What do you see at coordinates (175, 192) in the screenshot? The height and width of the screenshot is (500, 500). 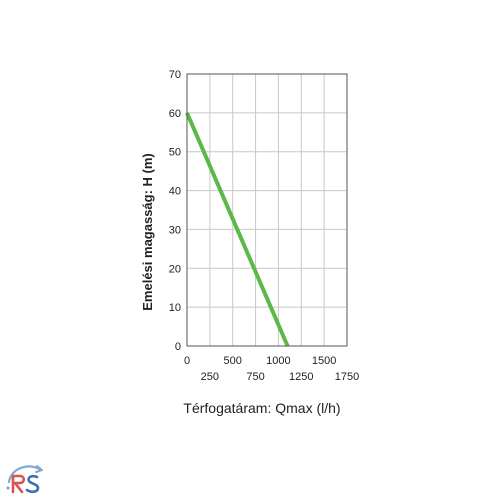 I see `y-tick-label: 40` at bounding box center [175, 192].